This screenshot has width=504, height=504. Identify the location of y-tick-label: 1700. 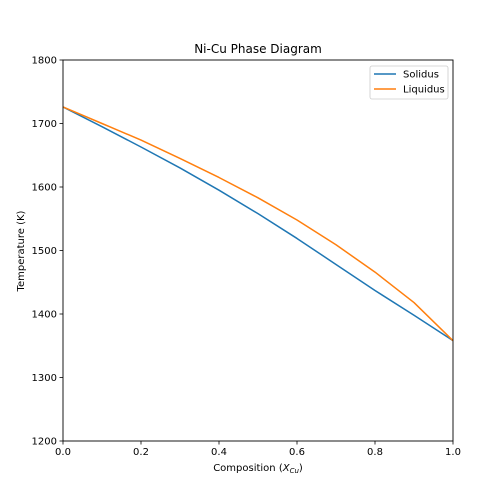
(44, 124).